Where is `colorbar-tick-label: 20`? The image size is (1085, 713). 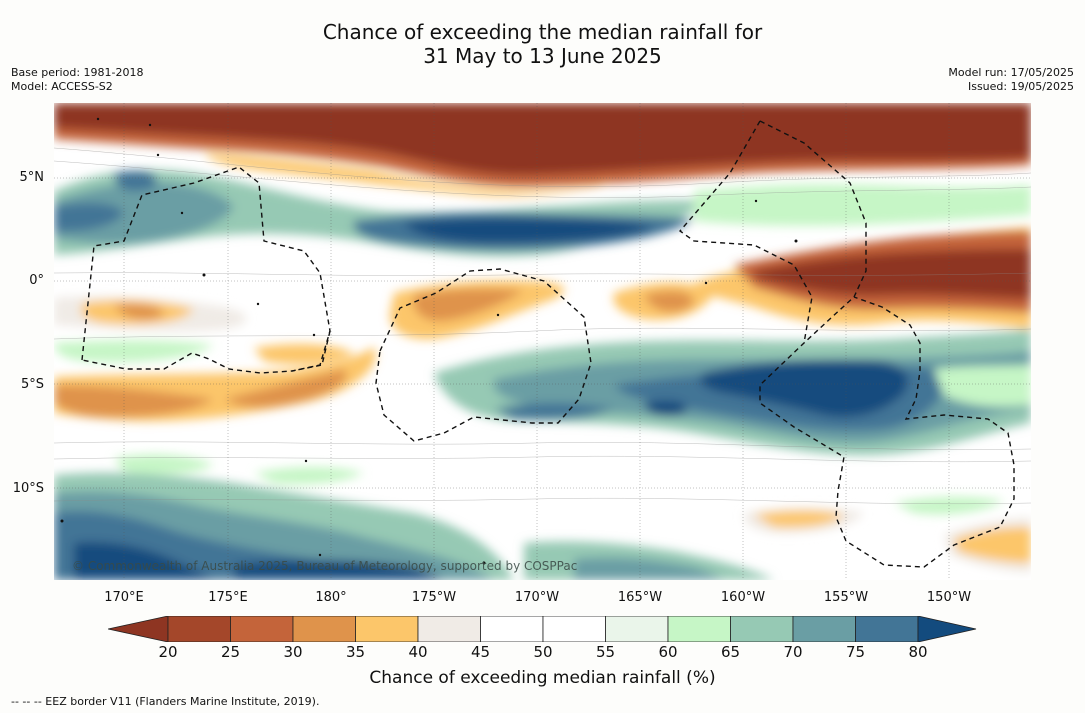 colorbar-tick-label: 20 is located at coordinates (168, 652).